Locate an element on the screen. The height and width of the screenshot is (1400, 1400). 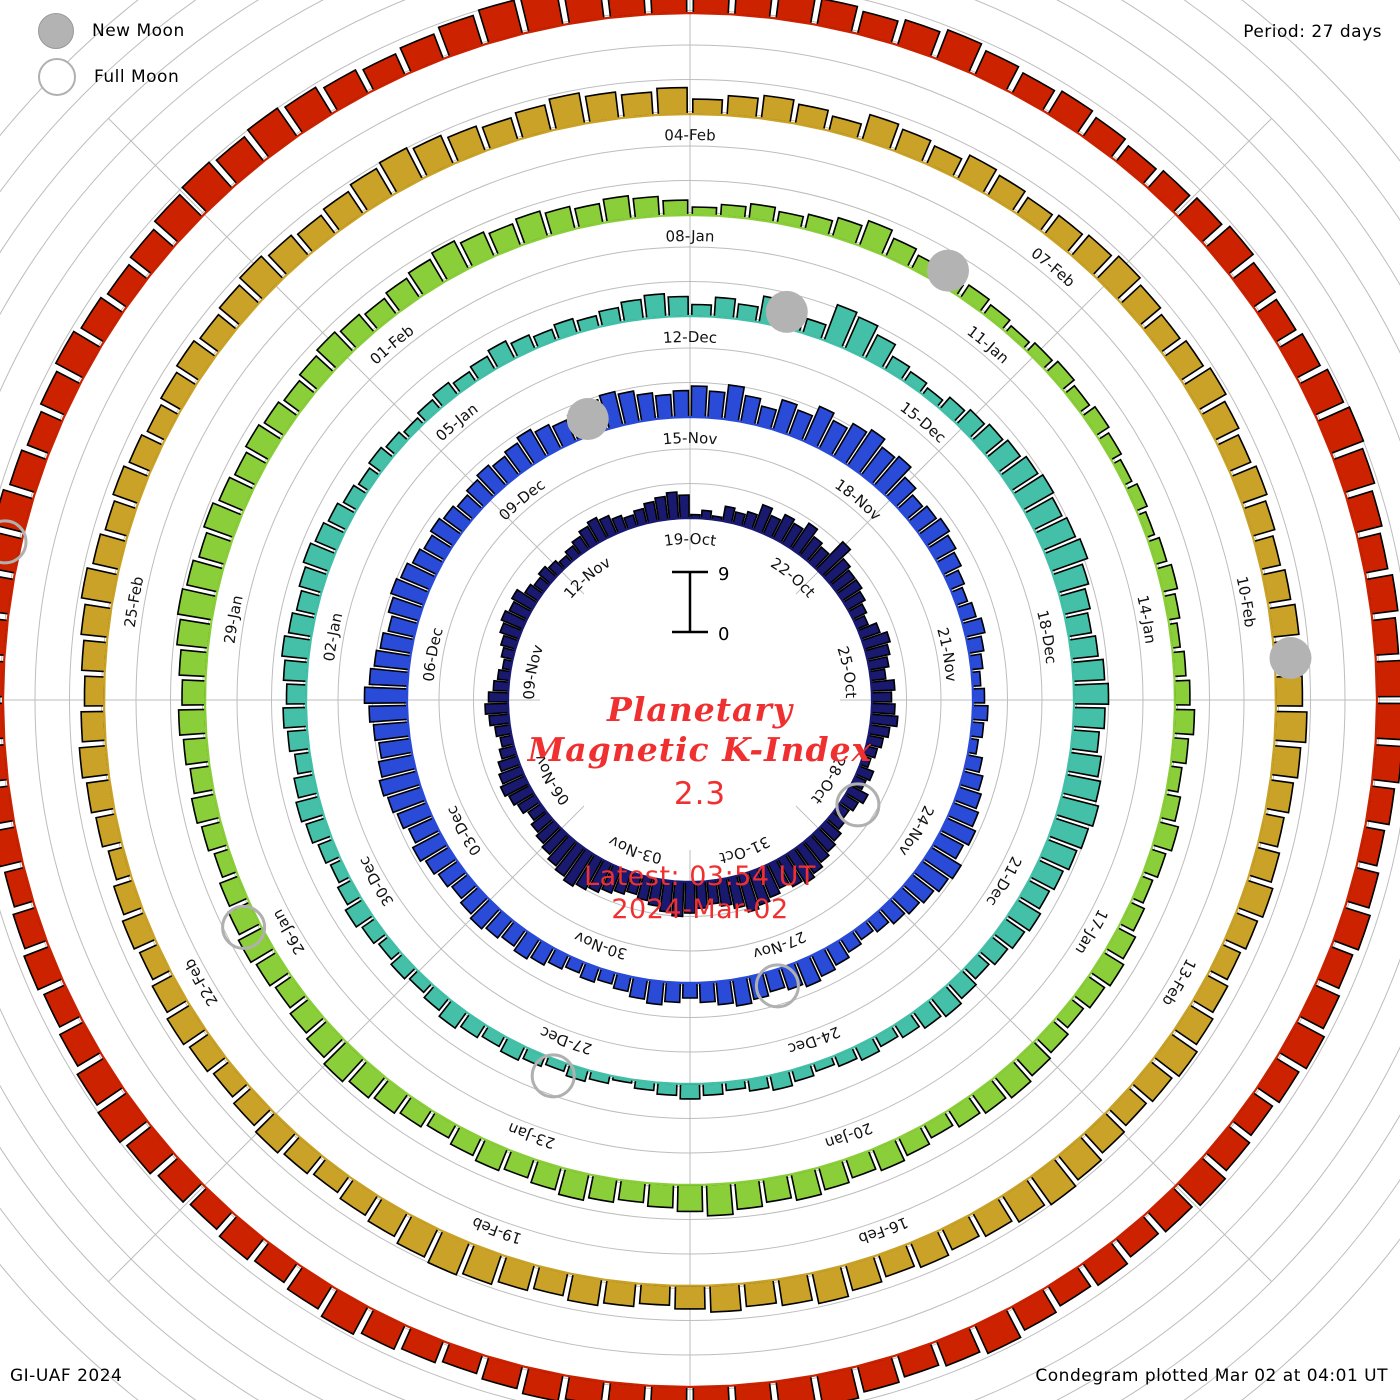
ring-date-label-09-Nov-0: 09-Nov is located at coordinates (533, 670).